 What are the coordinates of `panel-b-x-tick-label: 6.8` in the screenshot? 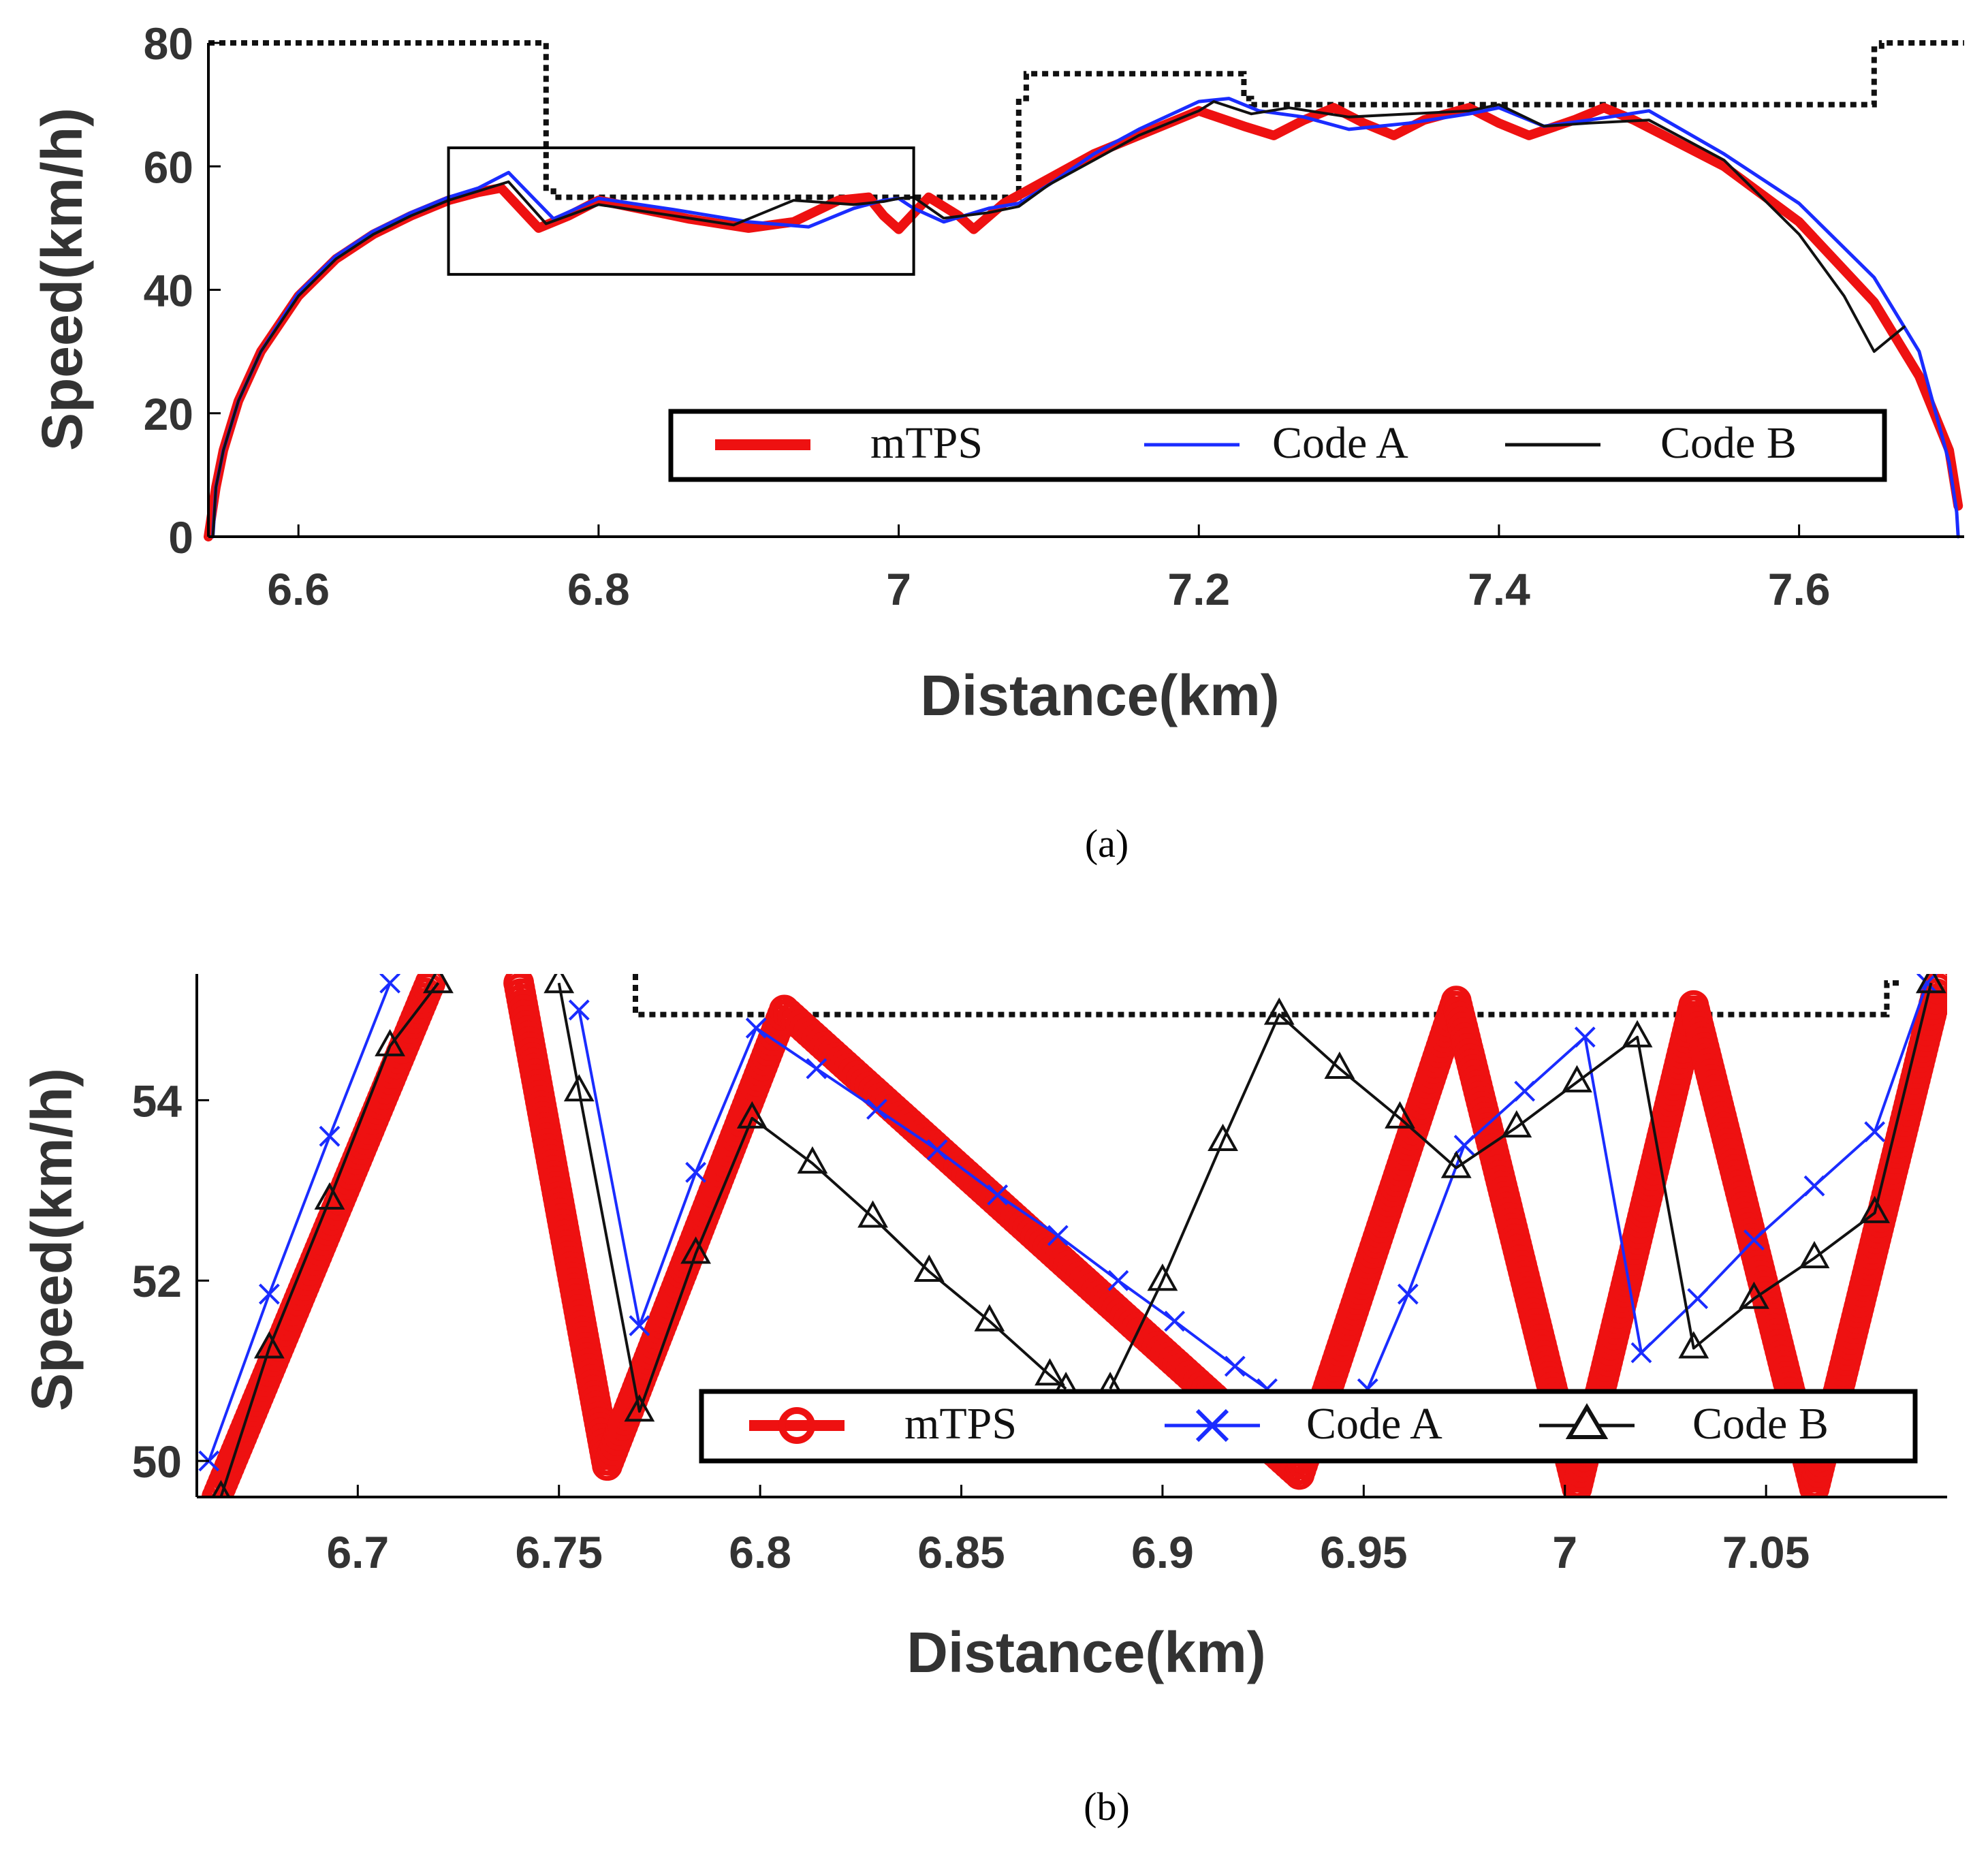 It's located at (760, 1552).